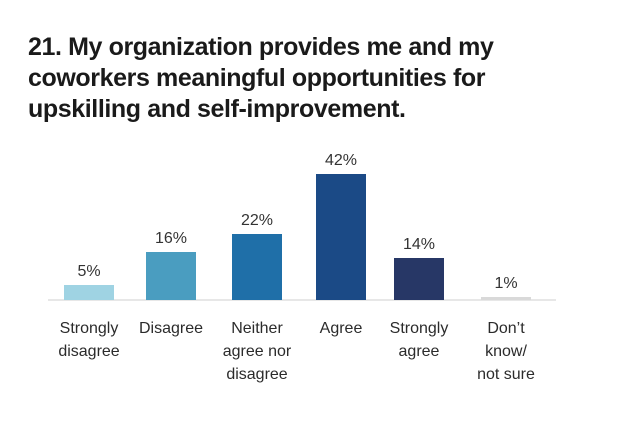  I want to click on bar-value-label: 1%, so click(505, 283).